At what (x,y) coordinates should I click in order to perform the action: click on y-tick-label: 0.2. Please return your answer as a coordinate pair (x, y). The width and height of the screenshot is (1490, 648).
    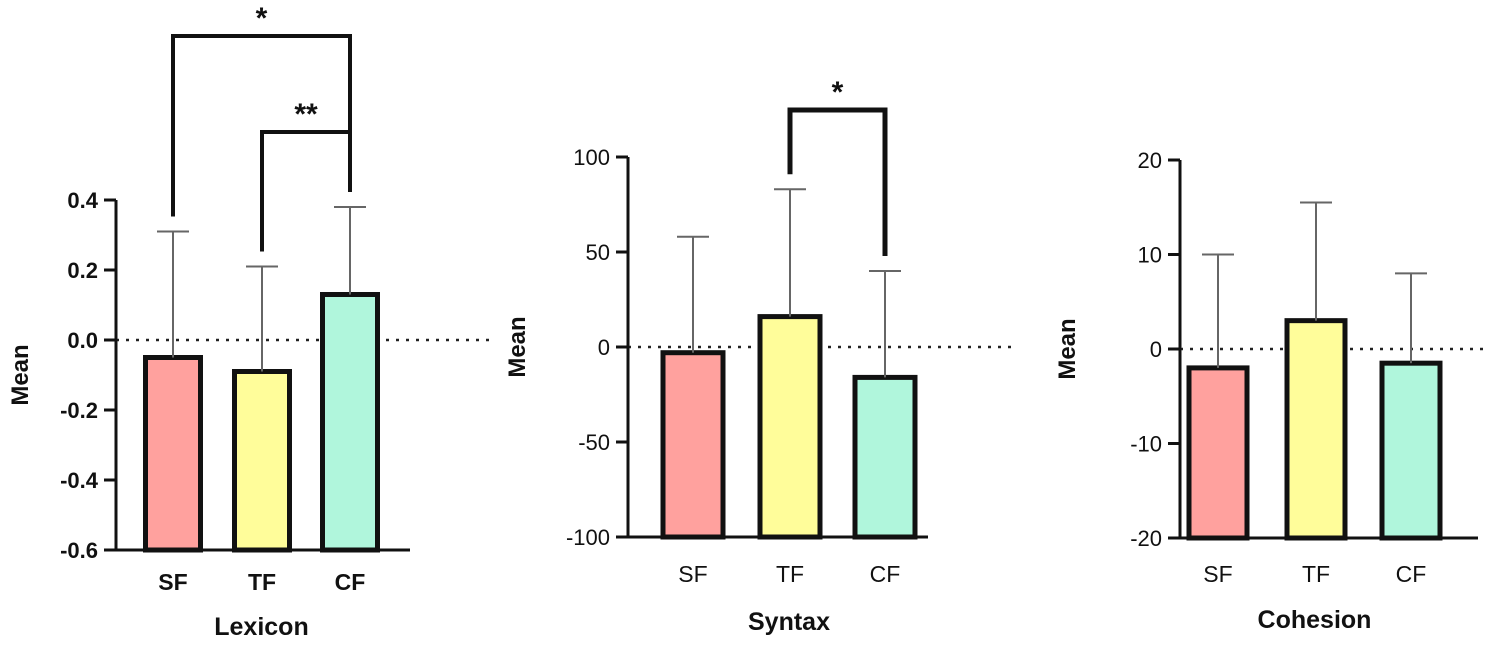
    Looking at the image, I should click on (82, 270).